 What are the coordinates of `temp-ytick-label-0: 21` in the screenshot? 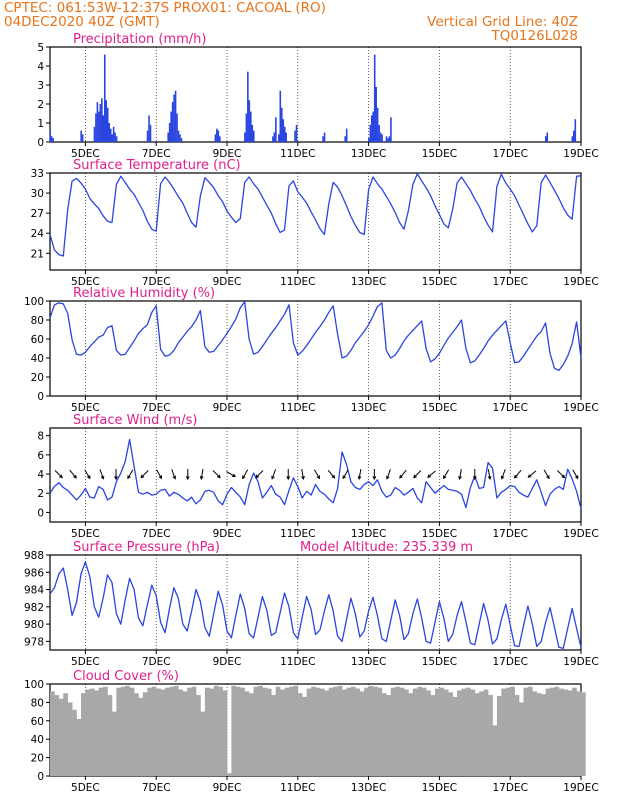 It's located at (37, 254).